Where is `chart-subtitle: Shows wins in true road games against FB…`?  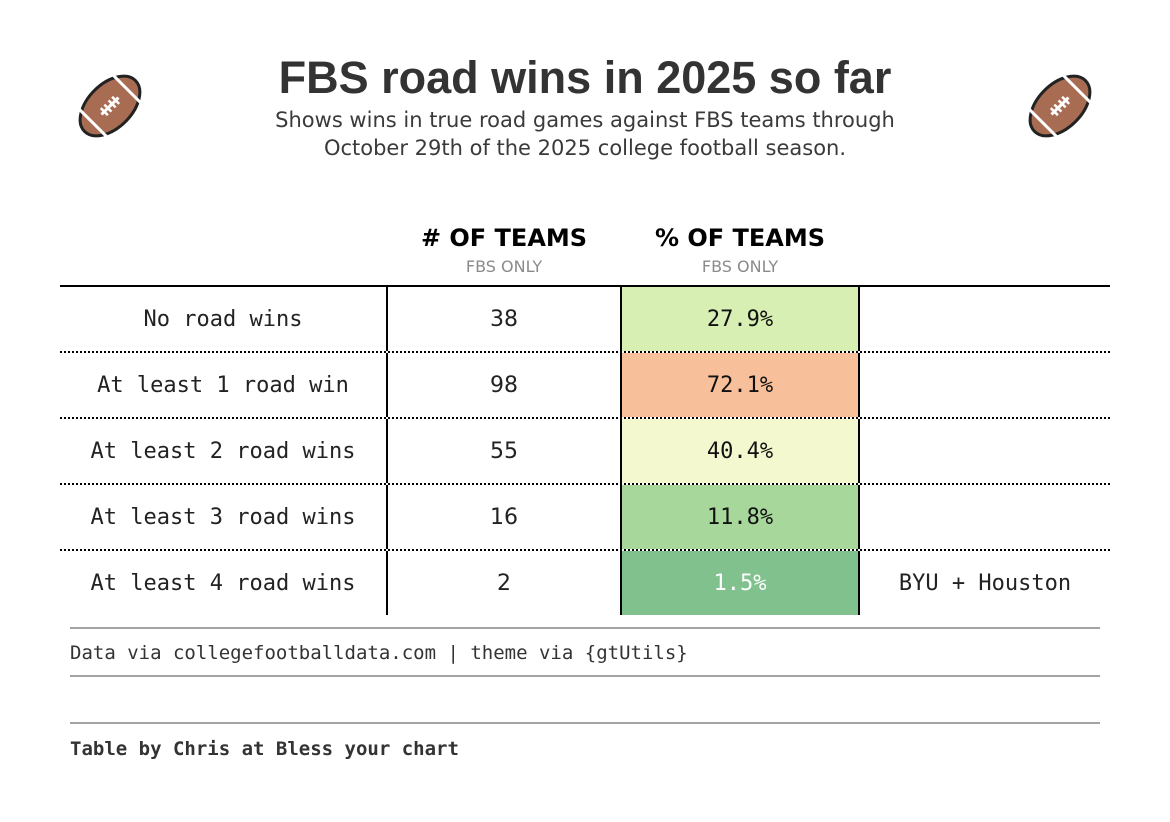
chart-subtitle: Shows wins in true road games against FB… is located at coordinates (585, 134).